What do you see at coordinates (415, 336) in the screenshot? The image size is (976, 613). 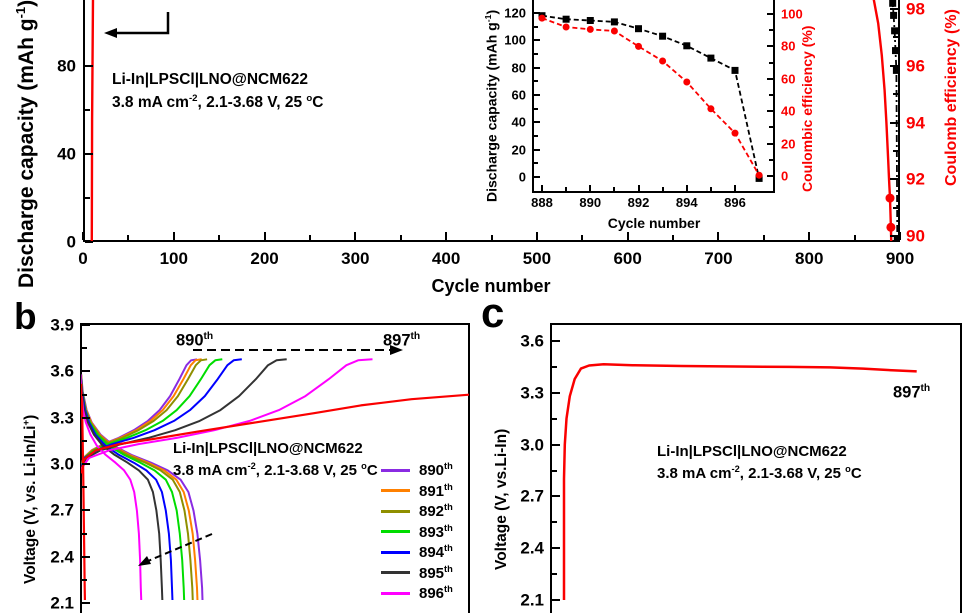 I see `text-run: th` at bounding box center [415, 336].